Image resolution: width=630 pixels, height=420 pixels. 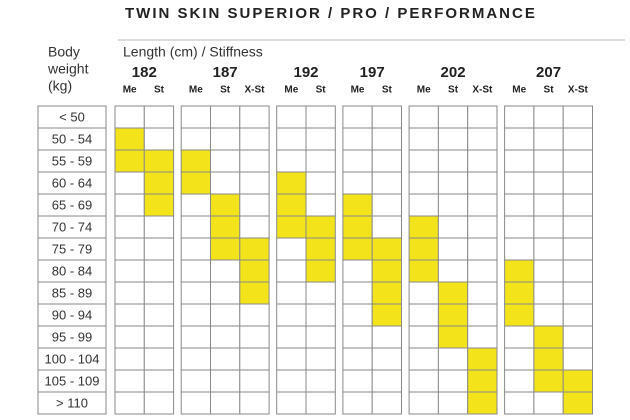 What do you see at coordinates (72, 226) in the screenshot?
I see `weight-label: 70 - 74` at bounding box center [72, 226].